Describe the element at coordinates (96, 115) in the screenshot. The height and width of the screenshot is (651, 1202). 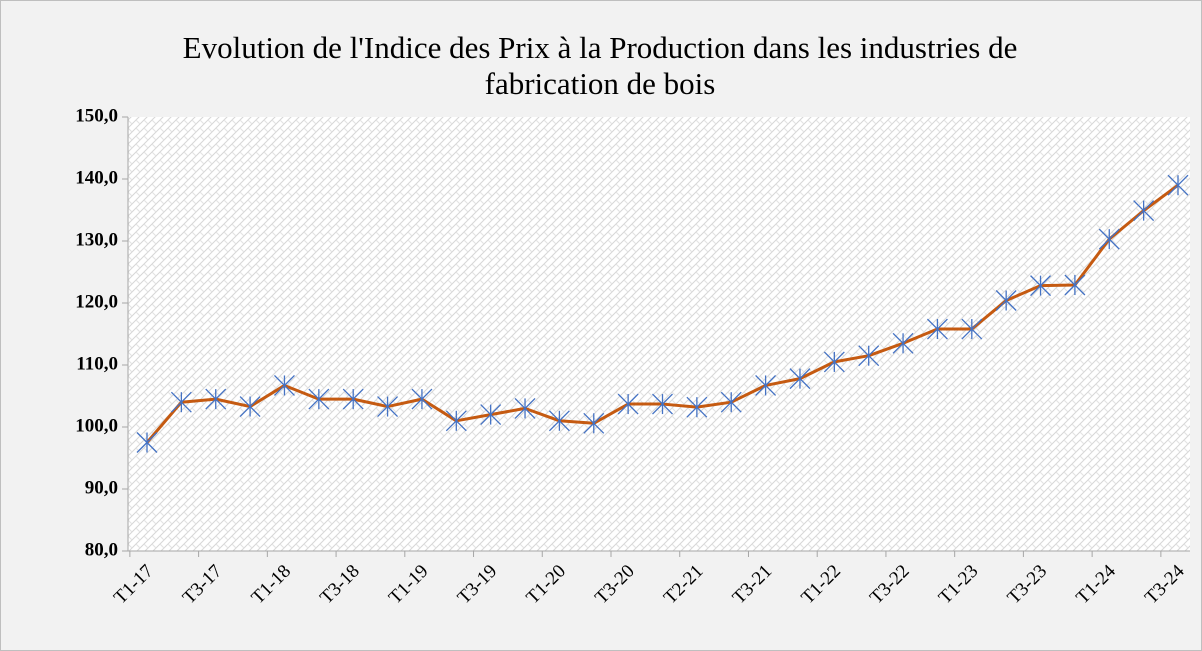
I see `y-tick-label: 150,0` at that location.